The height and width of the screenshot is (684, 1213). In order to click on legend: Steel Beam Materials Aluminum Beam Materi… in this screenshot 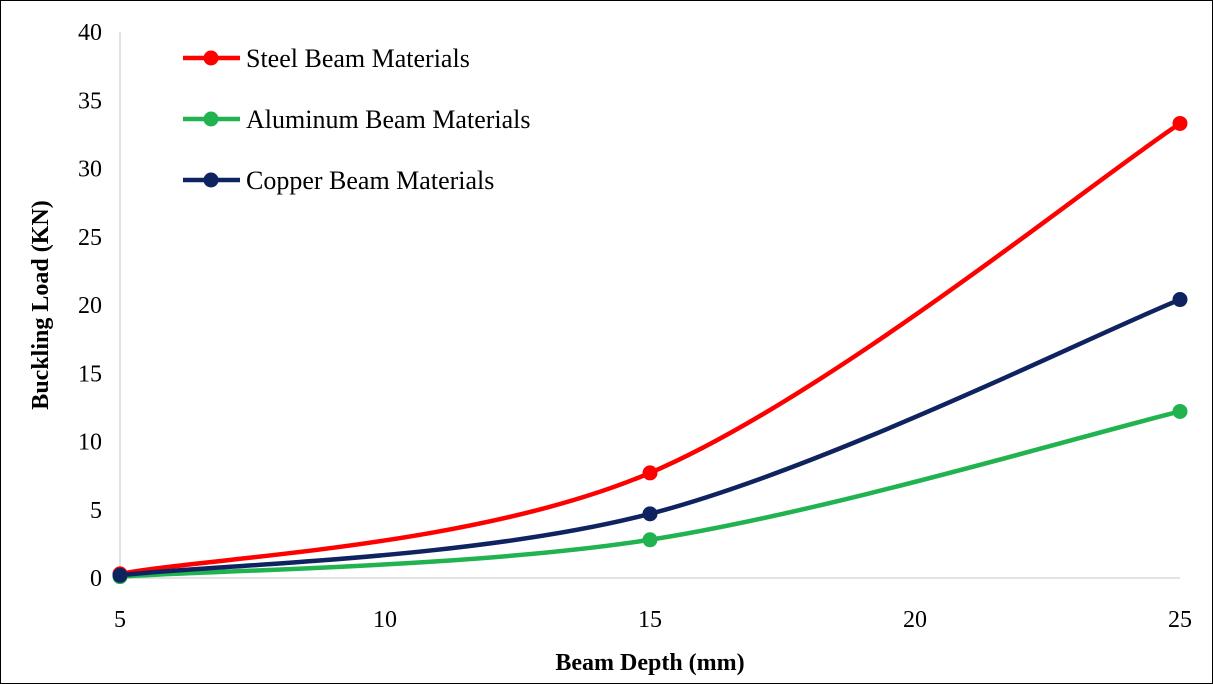, I will do `click(357, 119)`.